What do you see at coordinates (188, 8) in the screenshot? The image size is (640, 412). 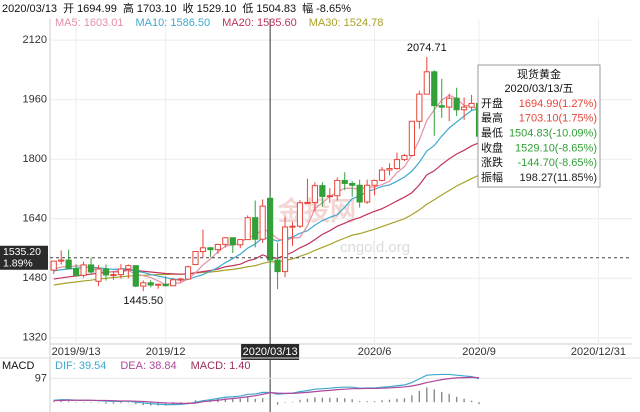 I see `header-label: 收` at bounding box center [188, 8].